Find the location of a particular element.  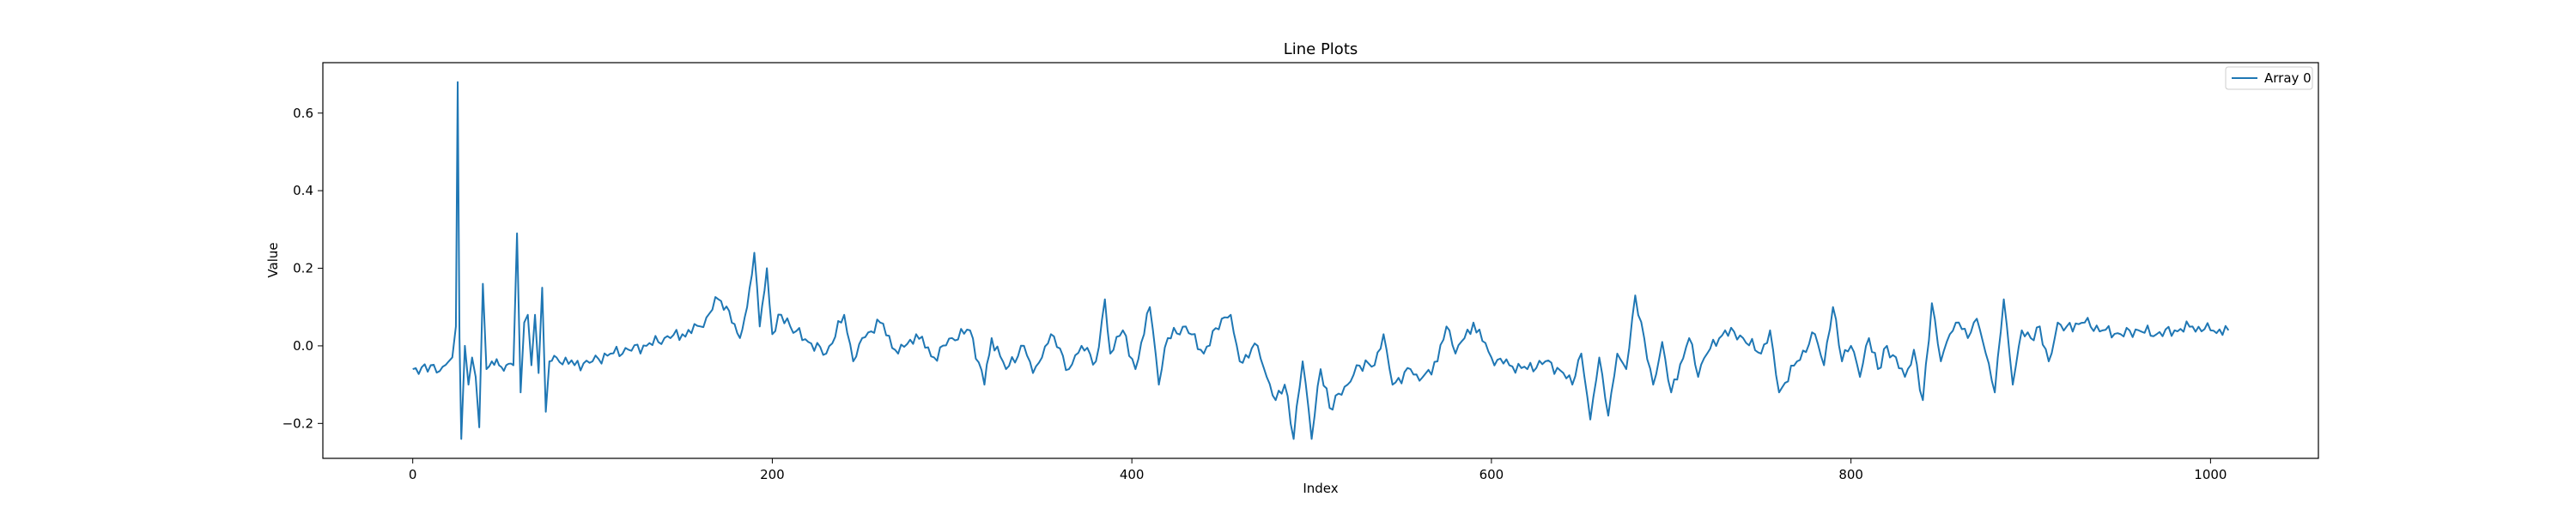

x-tick-label-4: 800 is located at coordinates (1850, 474).